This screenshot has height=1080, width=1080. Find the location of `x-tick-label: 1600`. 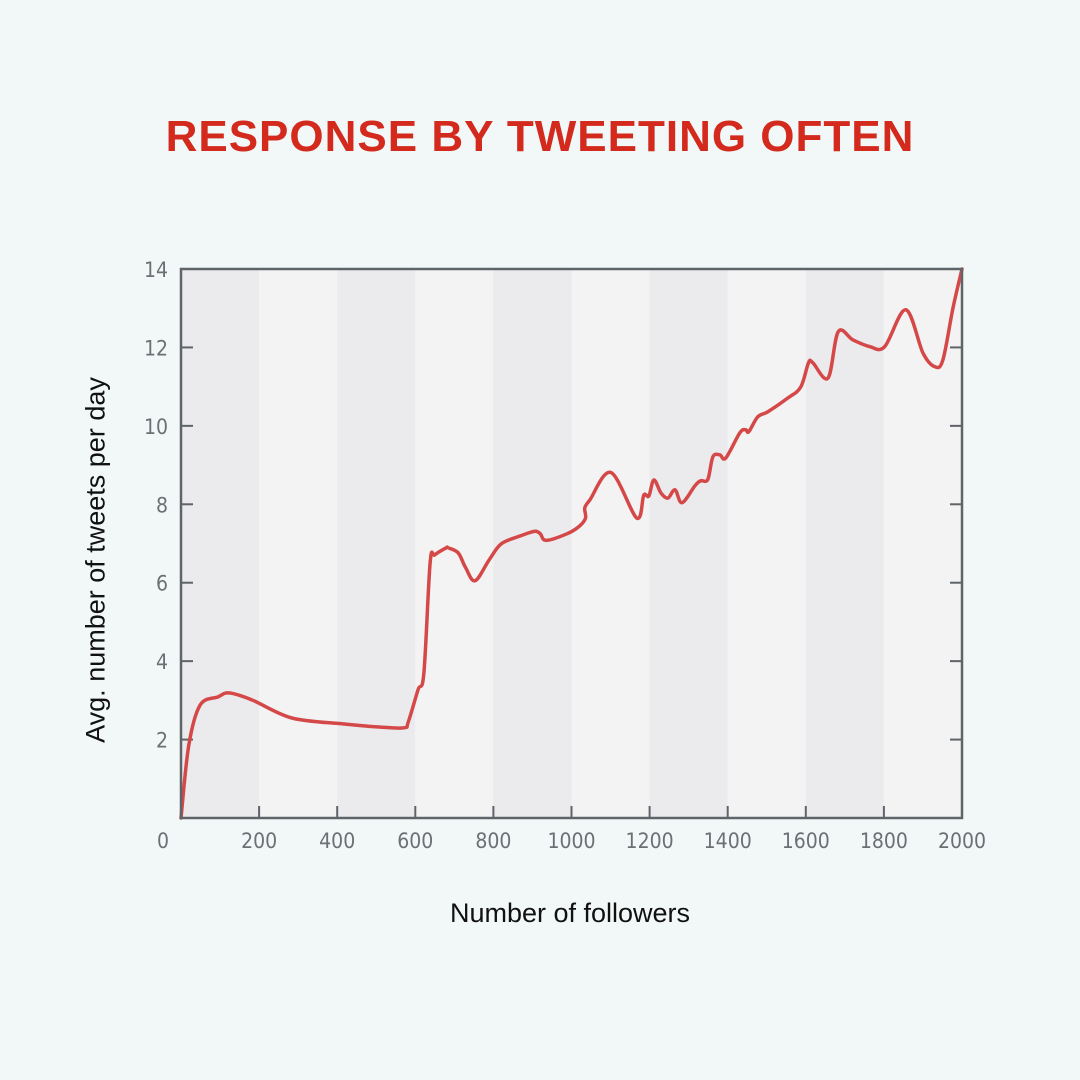

x-tick-label: 1600 is located at coordinates (806, 841).